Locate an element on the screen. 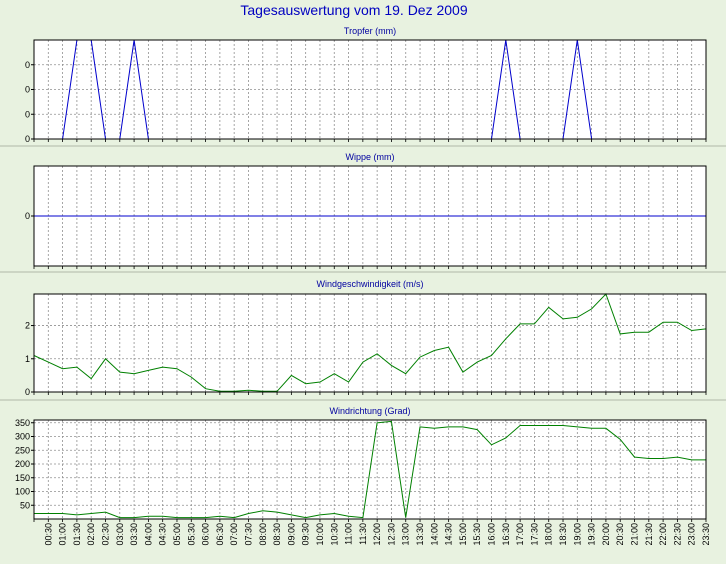 The image size is (726, 564). x-tick-label: 12:00 is located at coordinates (377, 534).